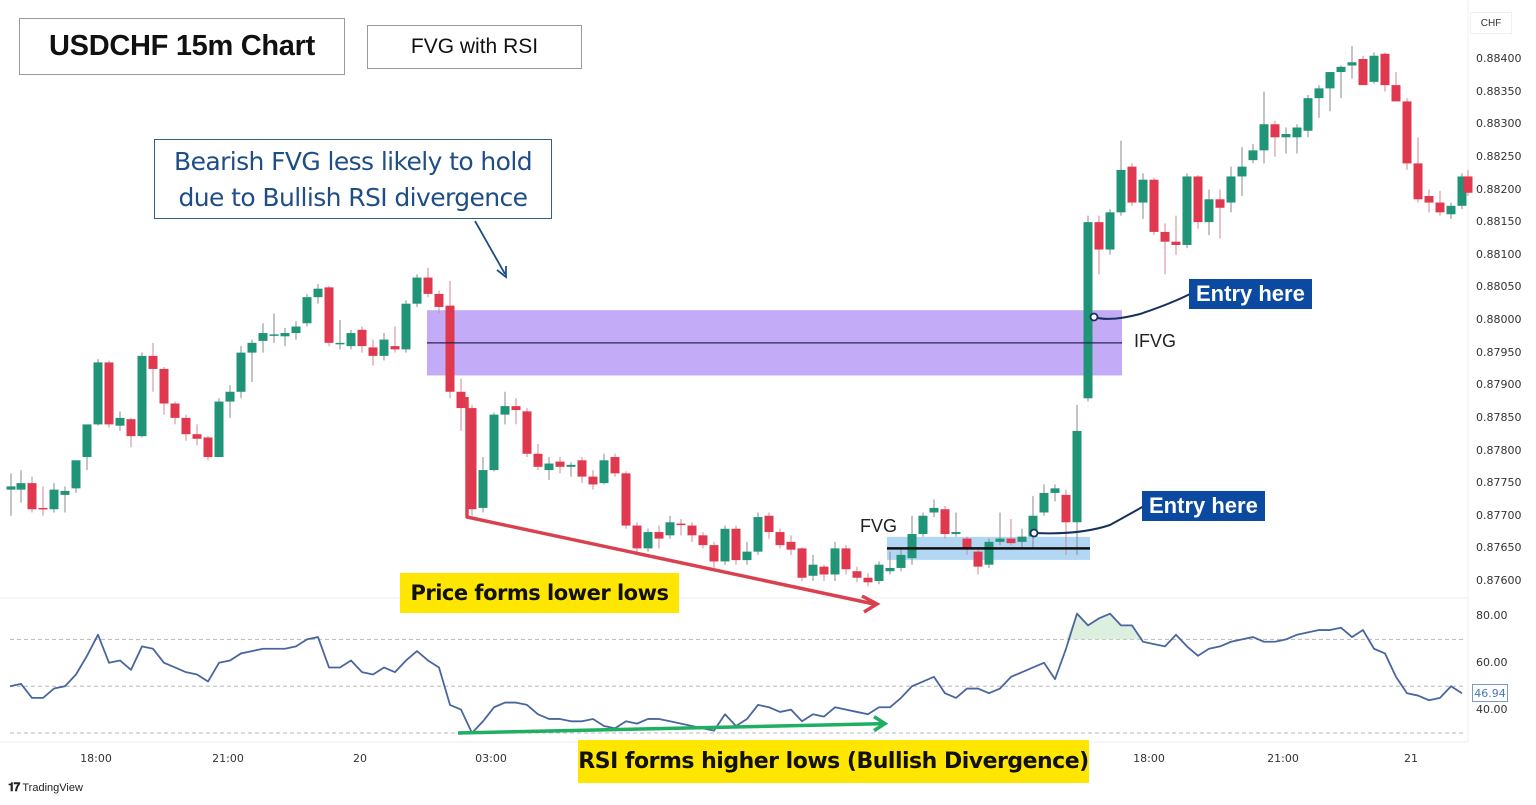 The width and height of the screenshot is (1536, 805). I want to click on note-line-2: due to Bullish RSI divergence, so click(353, 197).